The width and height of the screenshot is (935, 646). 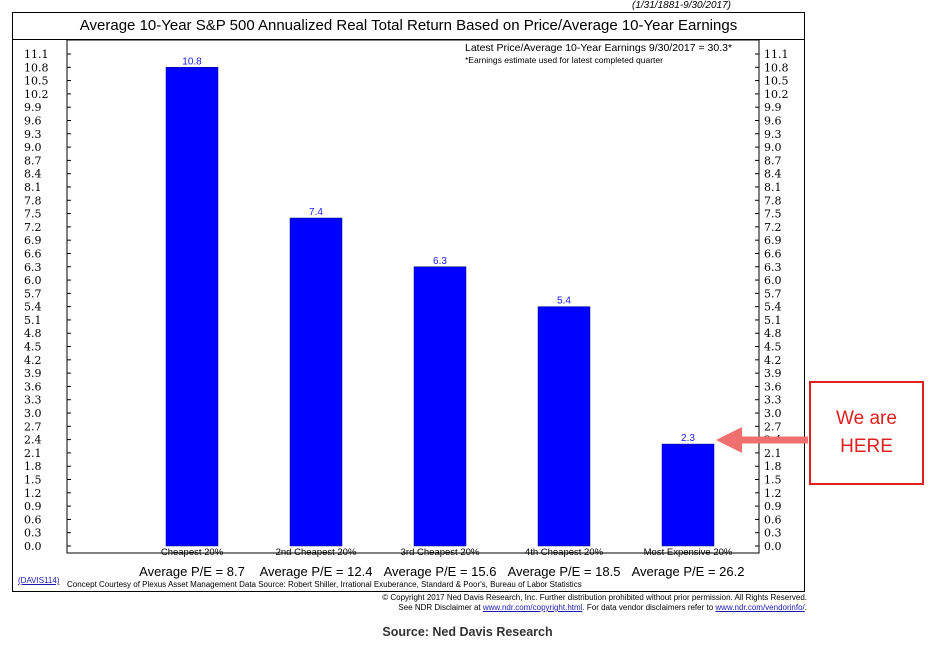 I want to click on copyright-link: www.ndr.com/copyright.html, so click(x=532, y=607).